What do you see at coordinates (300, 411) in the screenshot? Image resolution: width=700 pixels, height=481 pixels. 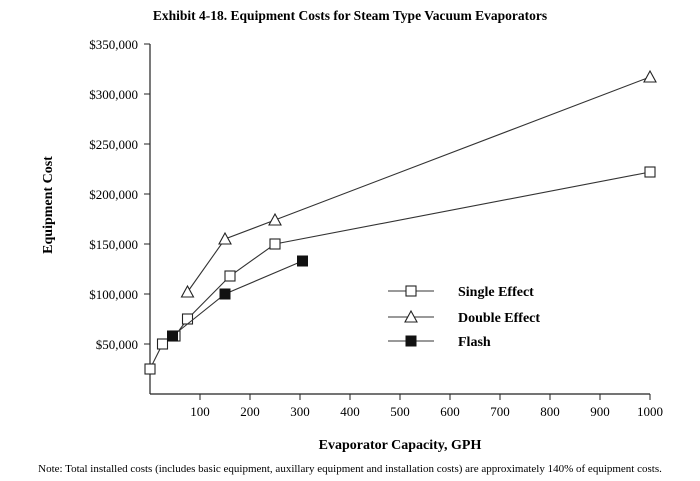 I see `x-tick-label: 300` at bounding box center [300, 411].